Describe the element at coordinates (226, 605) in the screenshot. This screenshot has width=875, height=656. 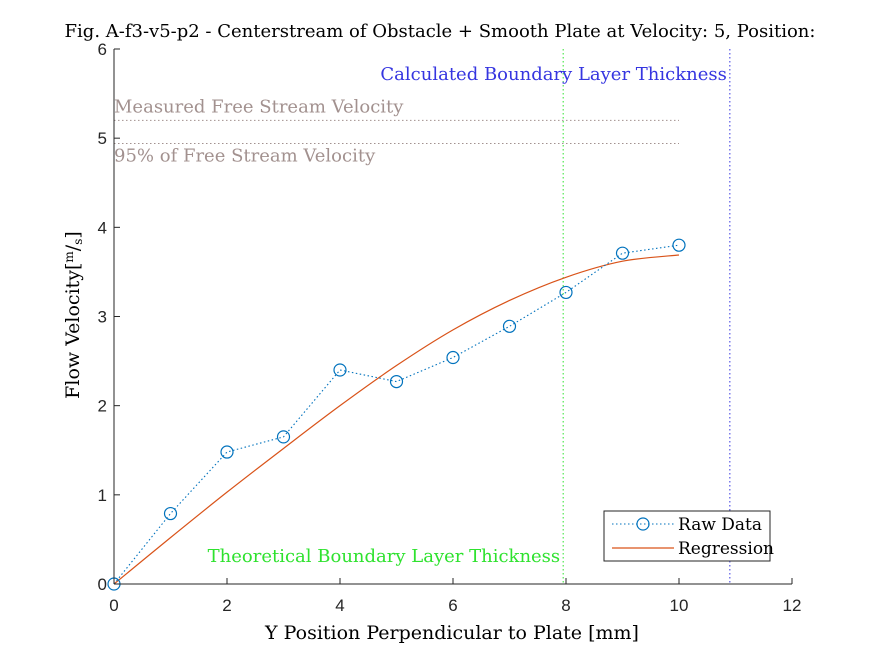
I see `x-tick-label: 2` at that location.